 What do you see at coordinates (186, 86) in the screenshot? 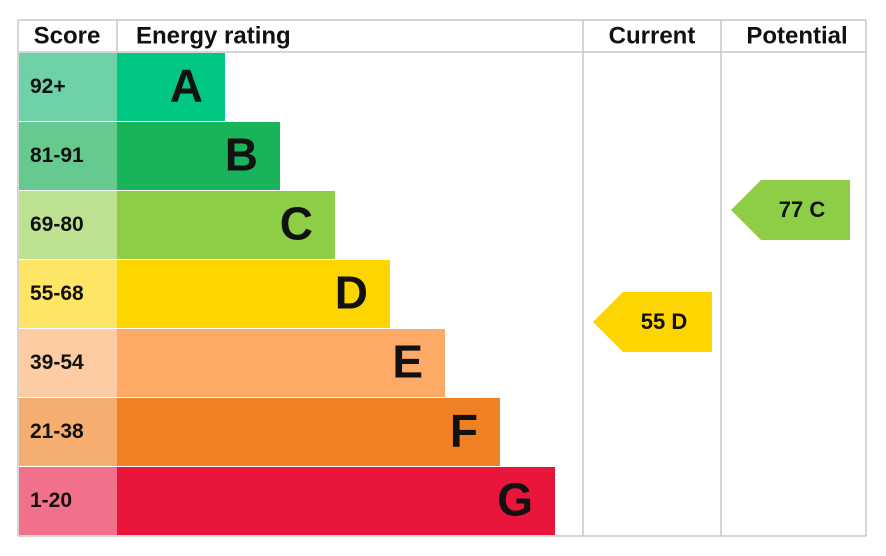
I see `rating-letter: A` at bounding box center [186, 86].